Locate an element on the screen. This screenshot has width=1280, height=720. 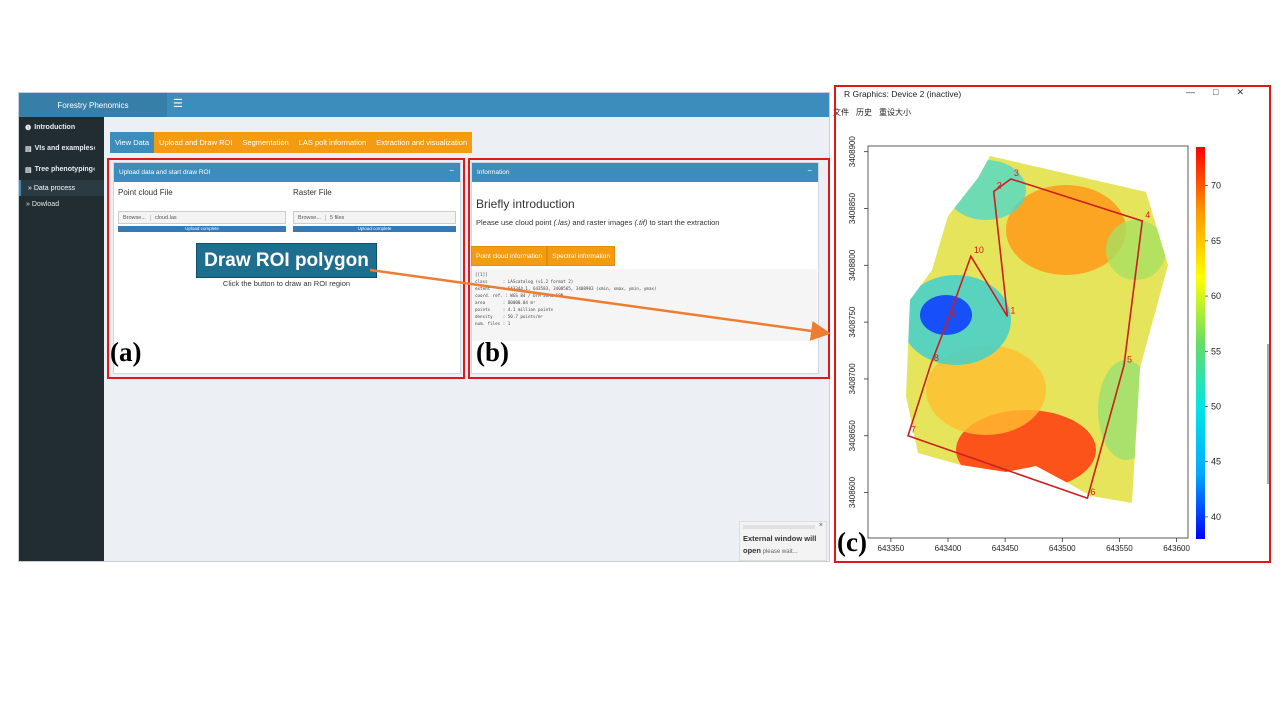
x-tick-label: 643550 is located at coordinates (1119, 548).